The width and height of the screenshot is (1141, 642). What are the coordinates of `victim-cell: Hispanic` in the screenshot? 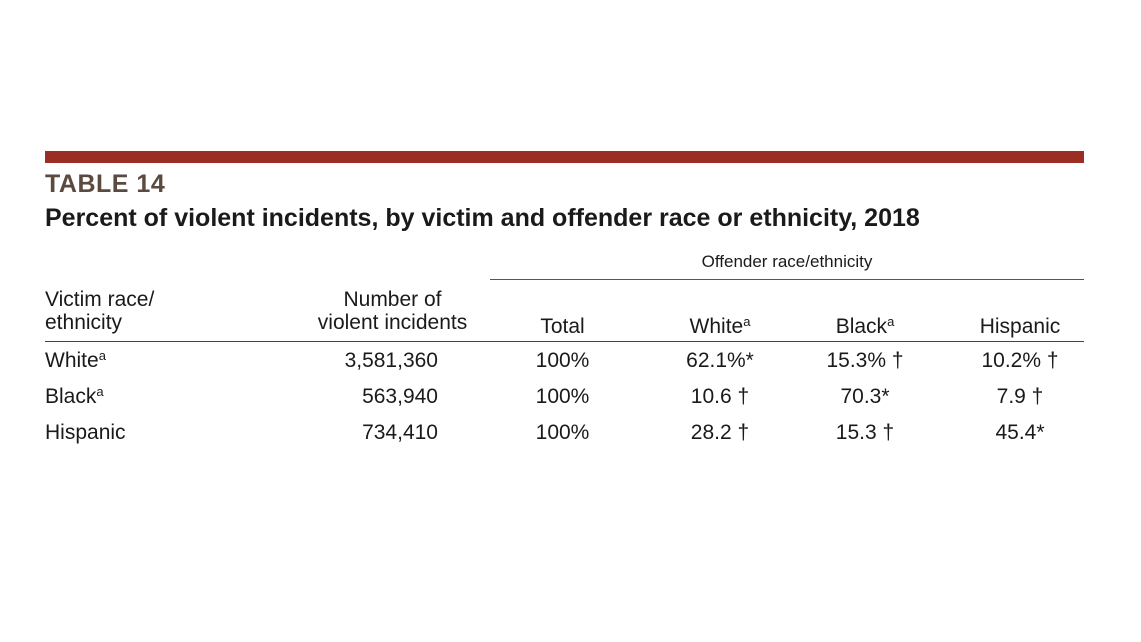 It's located at (85, 433).